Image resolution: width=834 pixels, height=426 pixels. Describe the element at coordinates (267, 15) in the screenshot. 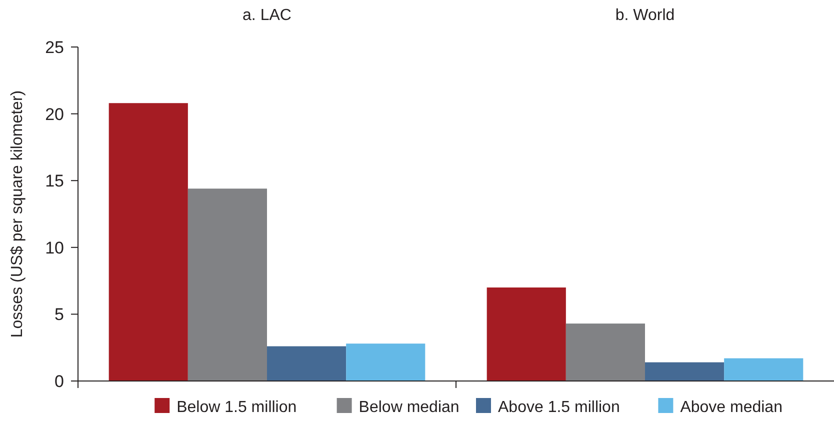

I see `x-tick-label: a. LAC` at that location.